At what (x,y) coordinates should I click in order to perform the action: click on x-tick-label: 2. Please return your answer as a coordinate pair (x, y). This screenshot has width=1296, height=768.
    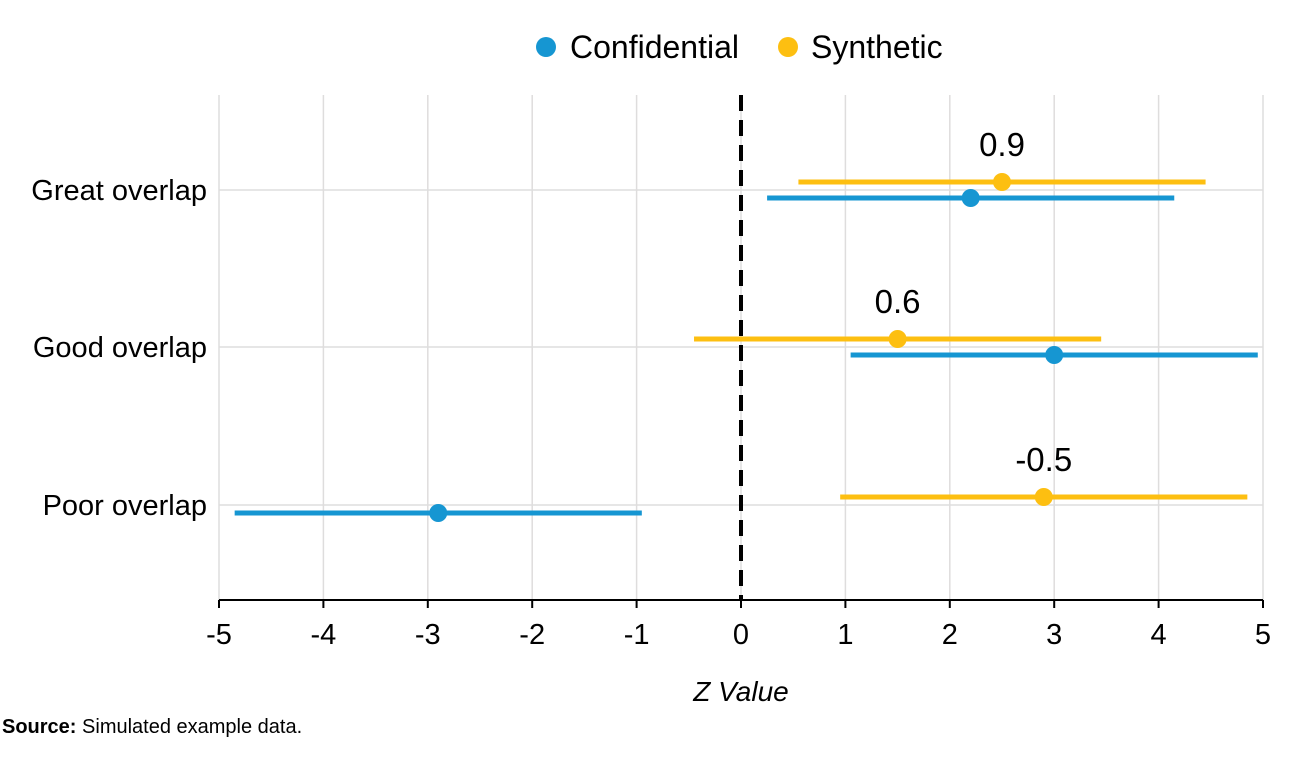
    Looking at the image, I should click on (950, 635).